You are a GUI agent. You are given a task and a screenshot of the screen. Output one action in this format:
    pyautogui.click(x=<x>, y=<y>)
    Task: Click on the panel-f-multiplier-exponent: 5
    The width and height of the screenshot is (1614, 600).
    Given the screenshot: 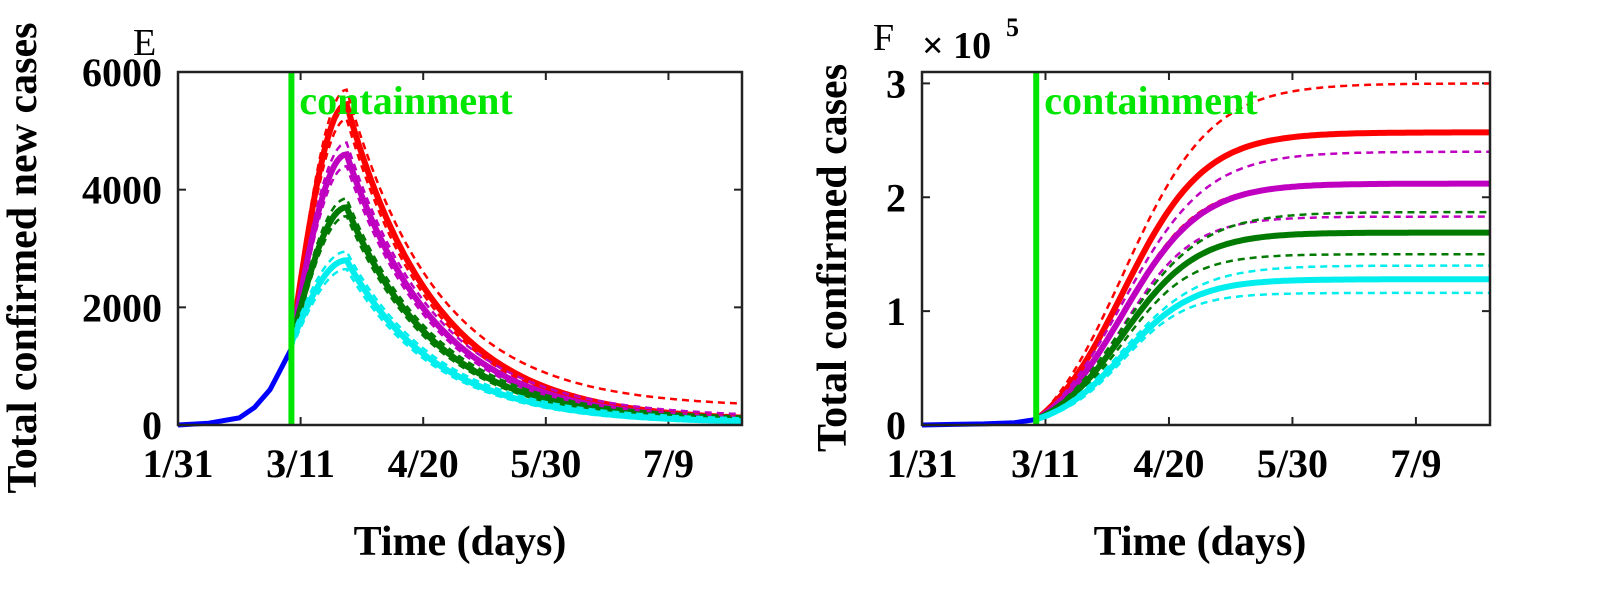 What is the action you would take?
    pyautogui.click(x=1012, y=27)
    